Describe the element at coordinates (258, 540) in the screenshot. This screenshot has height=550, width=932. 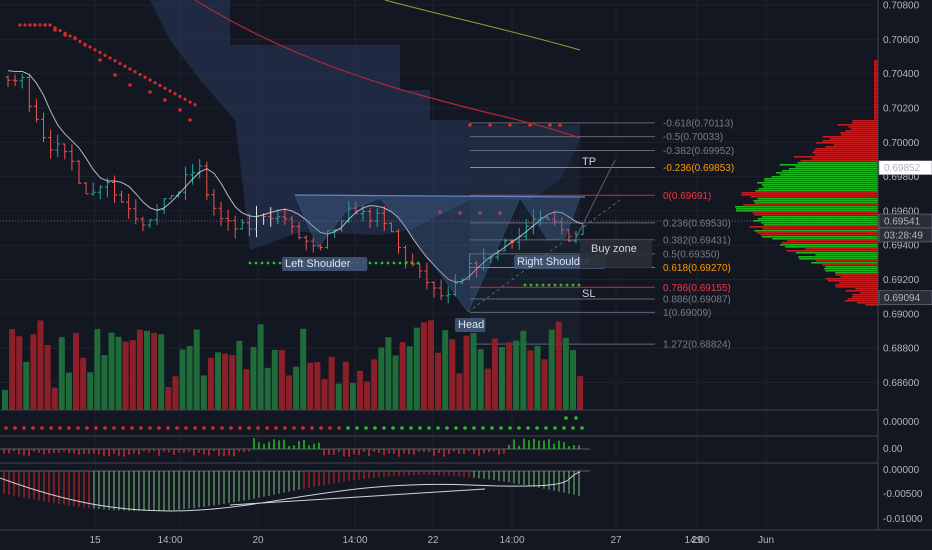
I see `time-tick-label: 20` at that location.